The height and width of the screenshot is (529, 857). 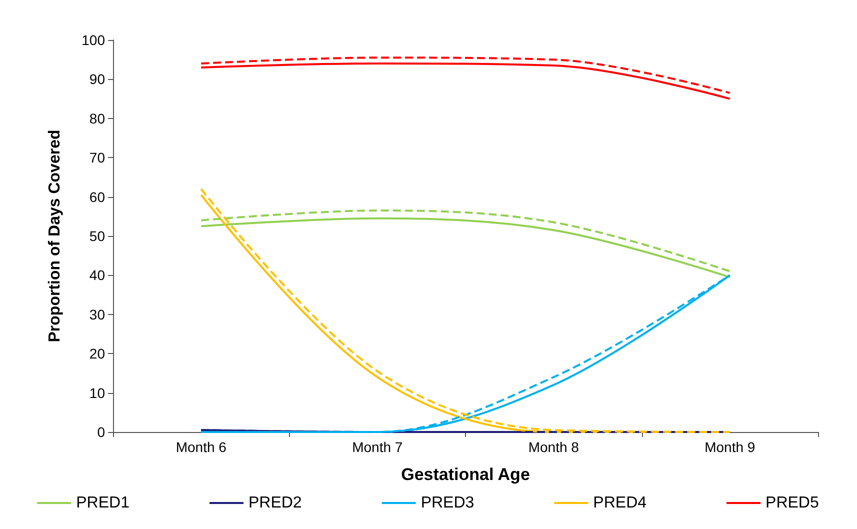 I want to click on legend-label: PRED3, so click(x=447, y=503).